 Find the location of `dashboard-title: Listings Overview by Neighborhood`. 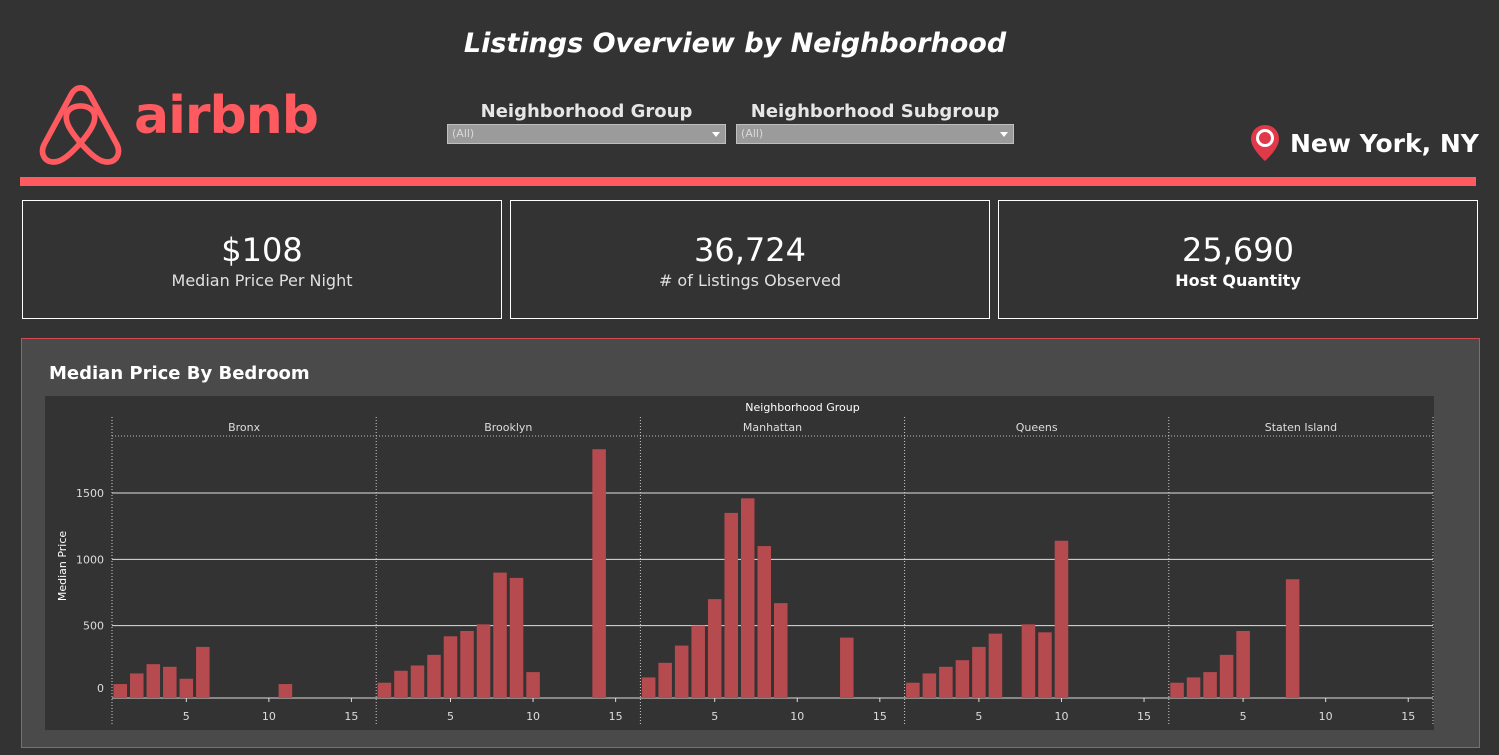

dashboard-title: Listings Overview by Neighborhood is located at coordinates (735, 43).